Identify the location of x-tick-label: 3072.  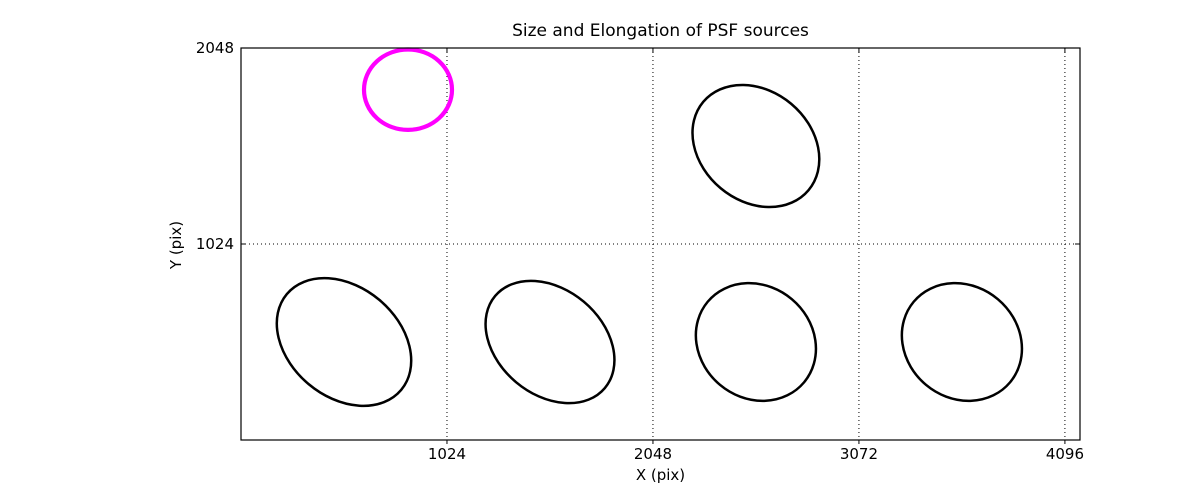
(859, 454).